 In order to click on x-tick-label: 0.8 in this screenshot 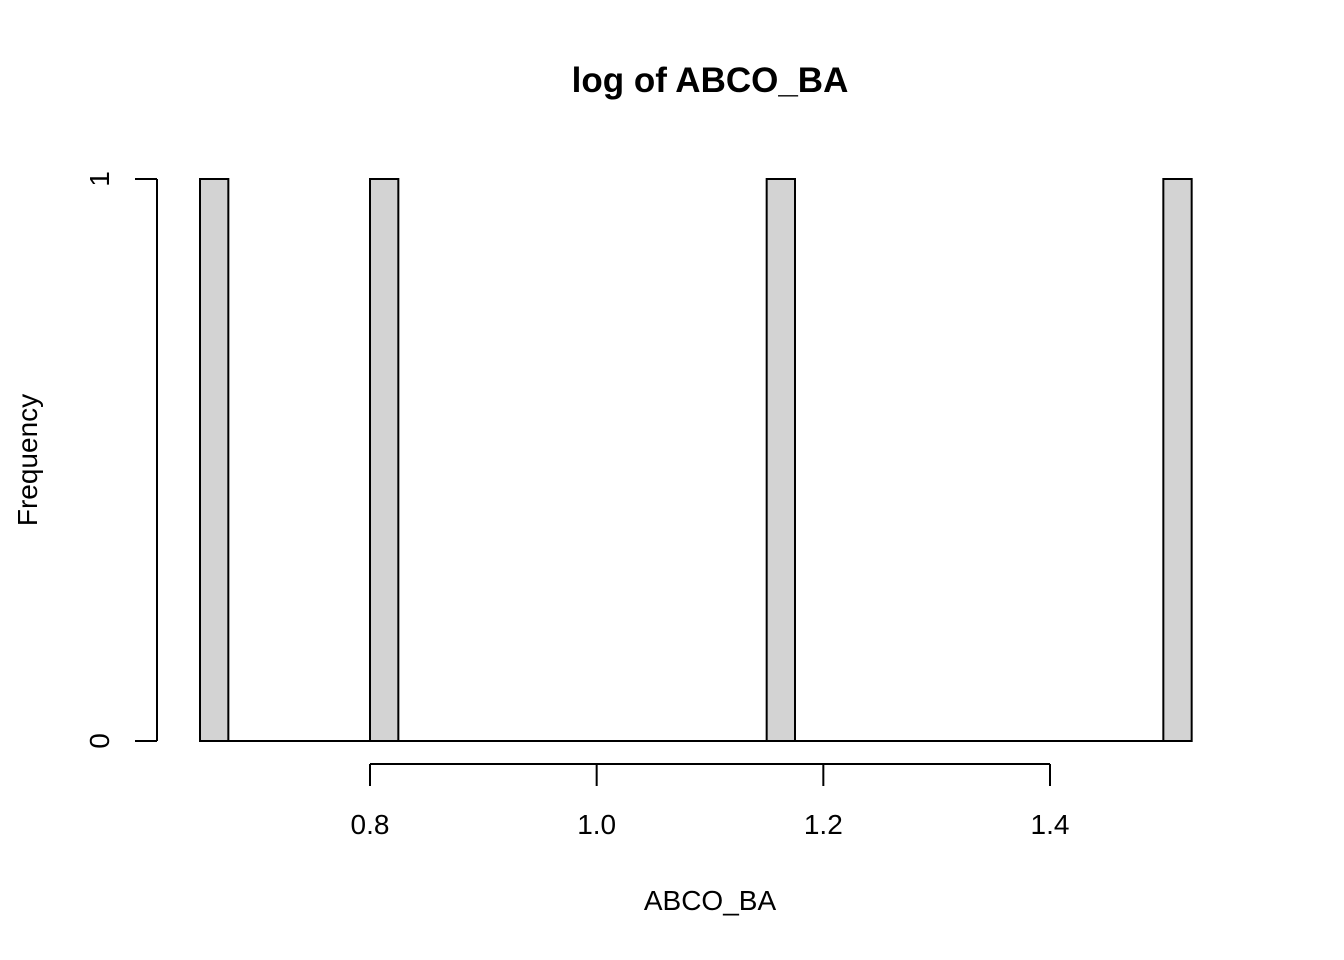, I will do `click(370, 824)`.